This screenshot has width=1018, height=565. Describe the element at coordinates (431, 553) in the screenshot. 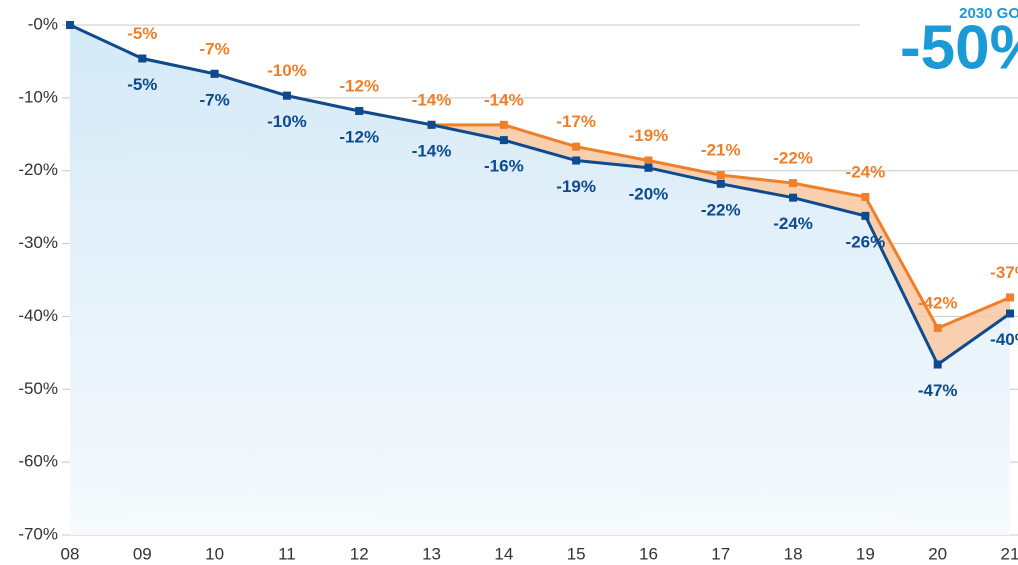

I see `x-tick-label: 13` at that location.